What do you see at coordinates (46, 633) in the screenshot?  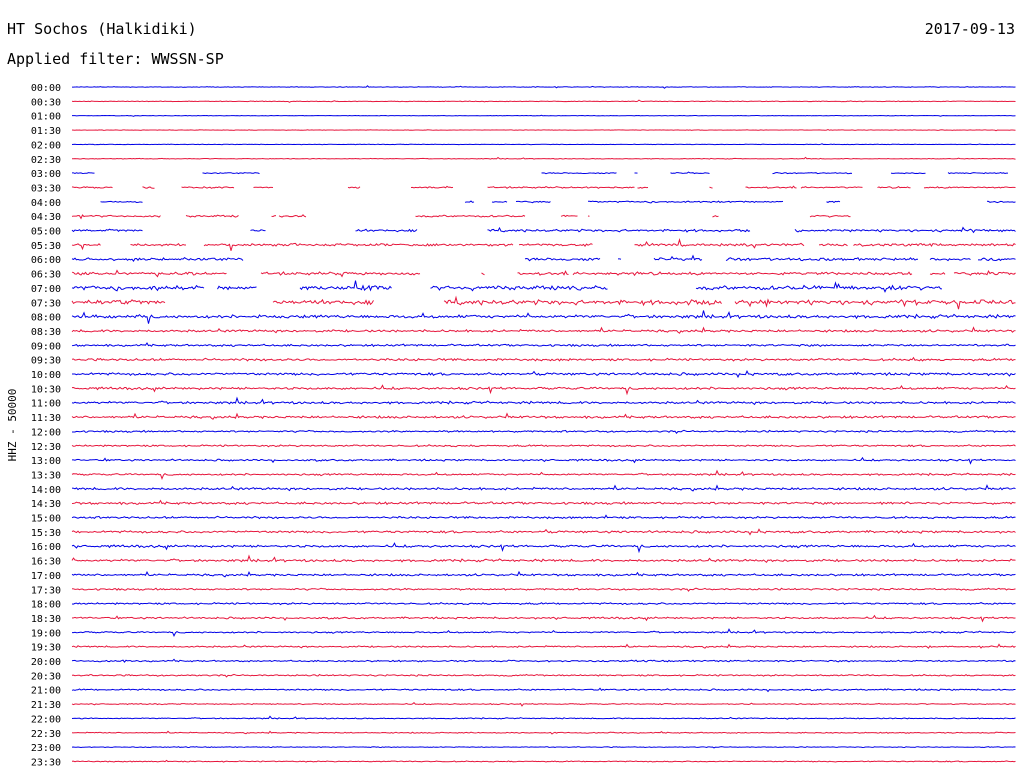 I see `row-time-label: 19:00` at bounding box center [46, 633].